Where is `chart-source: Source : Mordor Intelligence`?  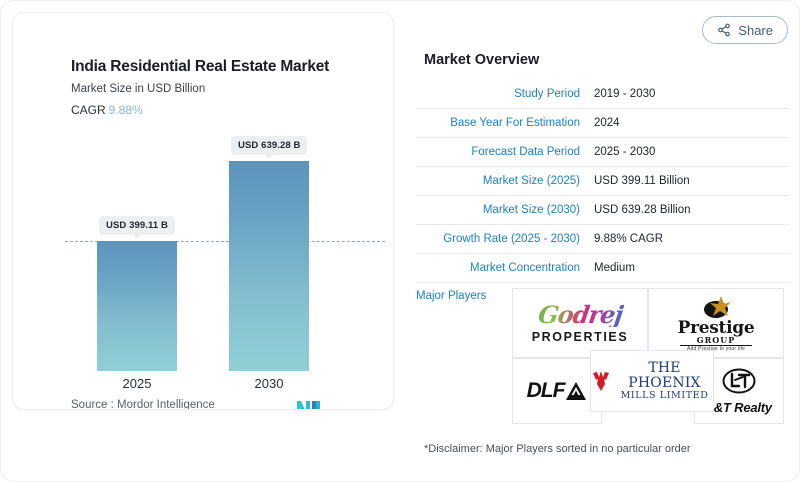 chart-source: Source : Mordor Intelligence is located at coordinates (143, 404).